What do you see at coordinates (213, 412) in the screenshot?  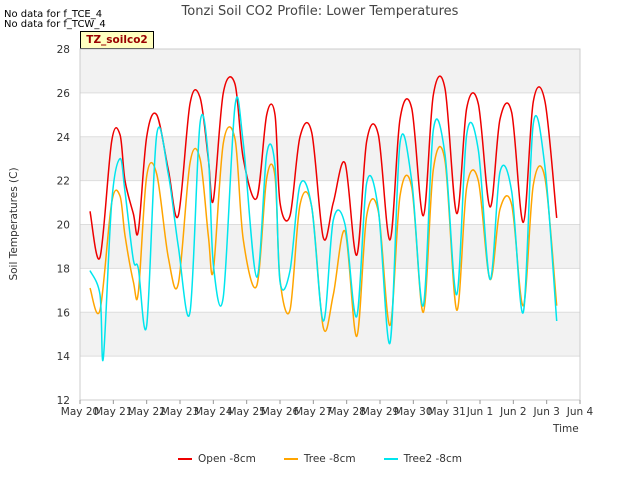 I see `x-tick-label: May 24` at bounding box center [213, 412].